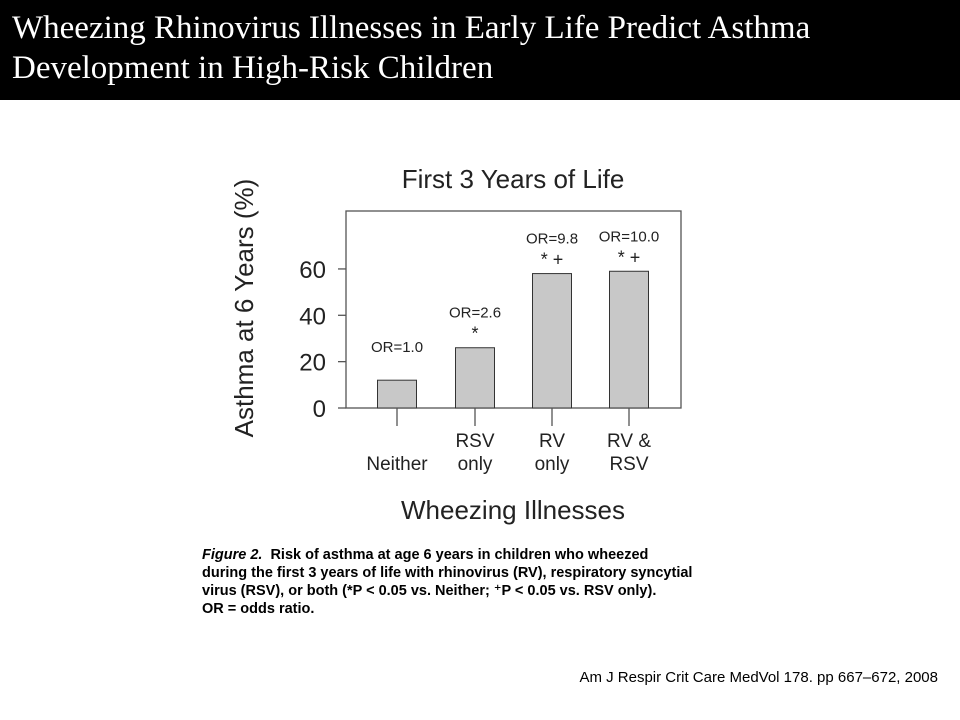 Image resolution: width=960 pixels, height=720 pixels. Describe the element at coordinates (253, 68) in the screenshot. I see `slide-title-line-2: Development in High-Risk Children` at that location.